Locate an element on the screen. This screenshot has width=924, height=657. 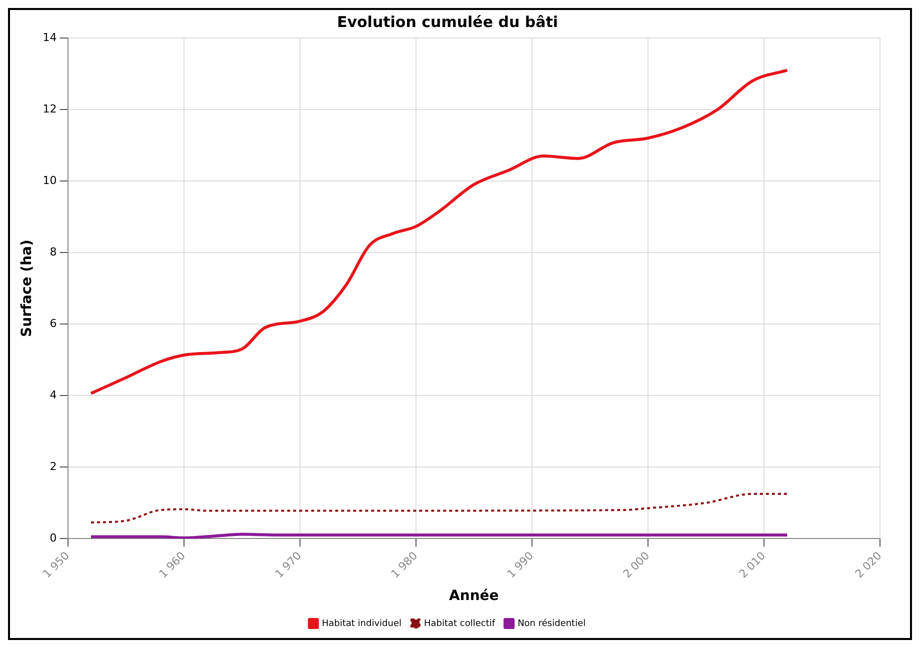
chart-title: Evolution cumulée du bâti is located at coordinates (447, 21).